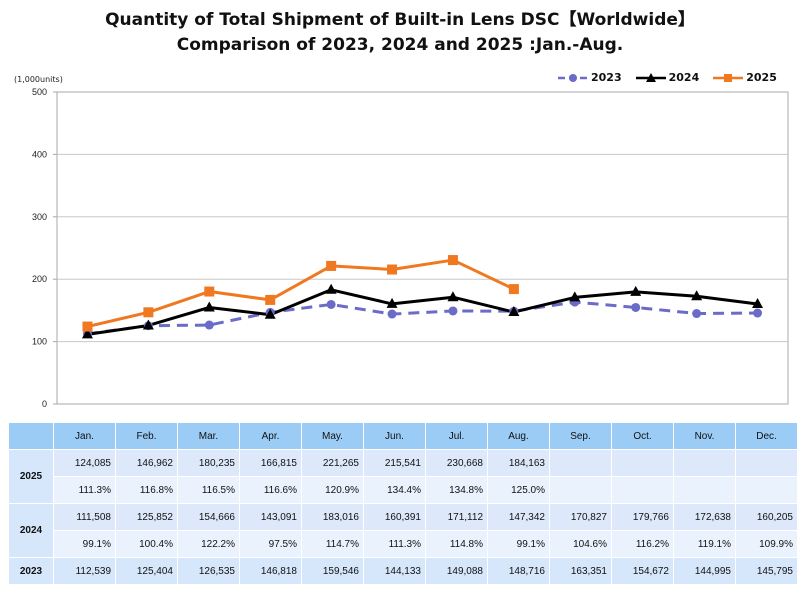  Describe the element at coordinates (518, 436) in the screenshot. I see `table-header-month: Aug.` at that location.